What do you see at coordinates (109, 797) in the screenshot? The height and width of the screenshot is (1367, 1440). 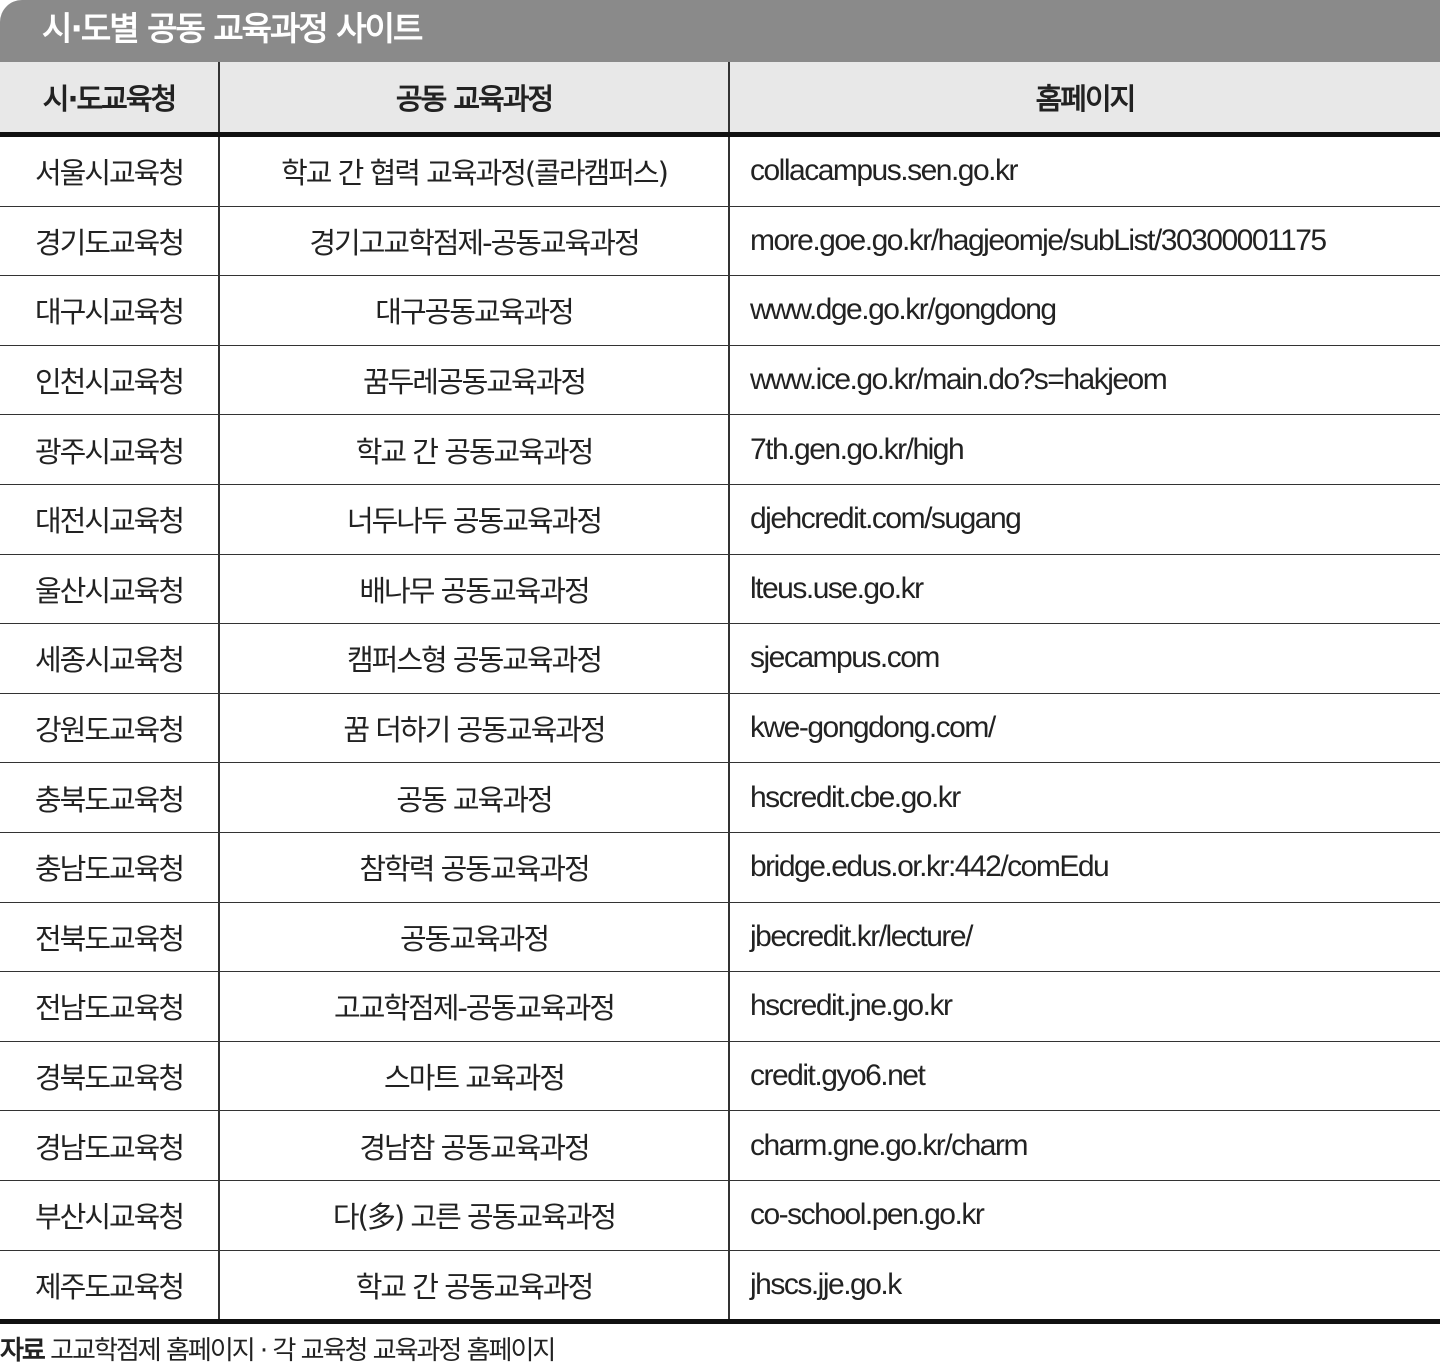 I see `office-cell: 충북도교육청` at bounding box center [109, 797].